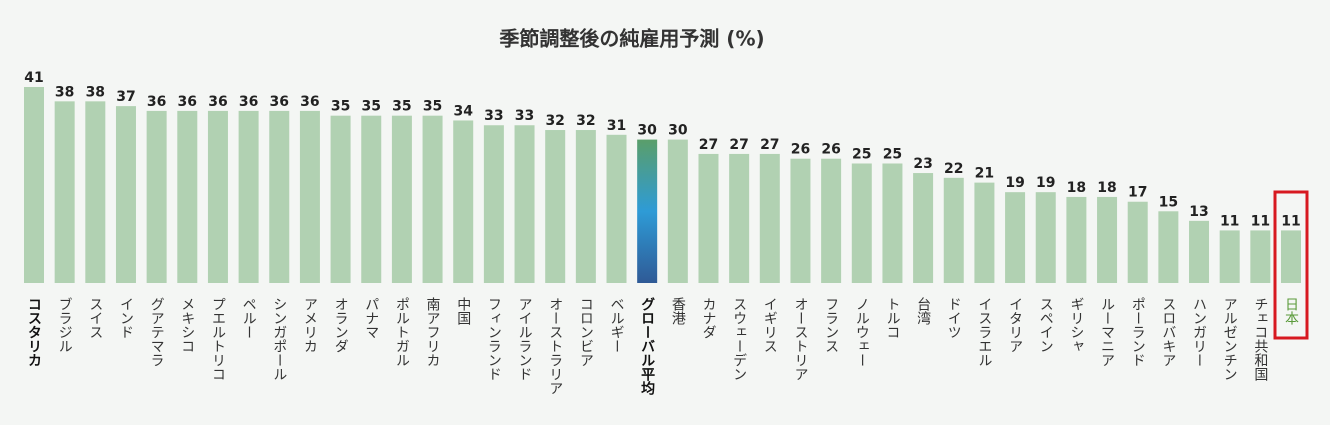  Describe the element at coordinates (1107, 332) in the screenshot. I see `x-tick-label: ルーマニア` at that location.